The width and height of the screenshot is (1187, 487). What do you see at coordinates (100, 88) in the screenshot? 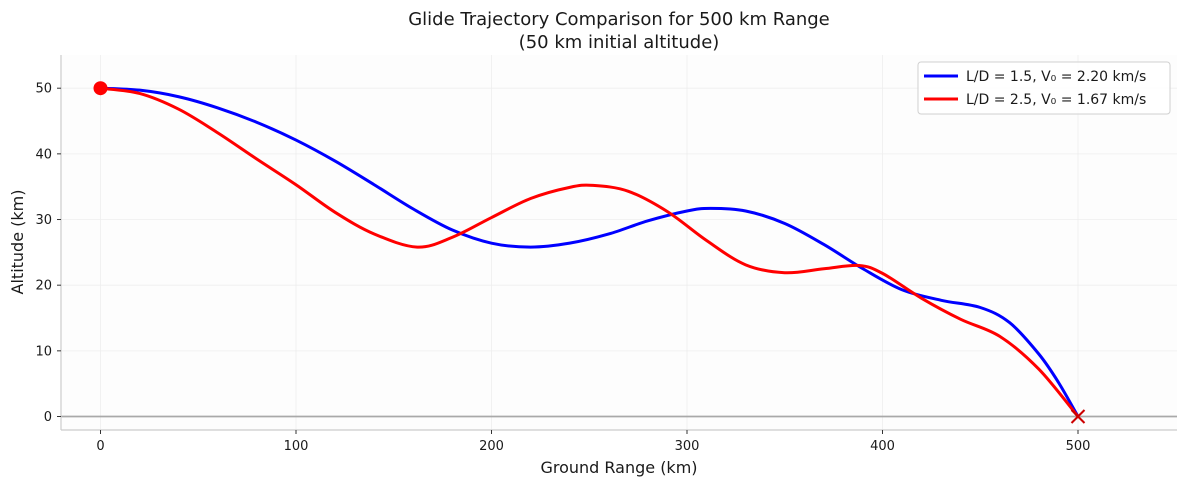
I see `start-point-marker` at bounding box center [100, 88].